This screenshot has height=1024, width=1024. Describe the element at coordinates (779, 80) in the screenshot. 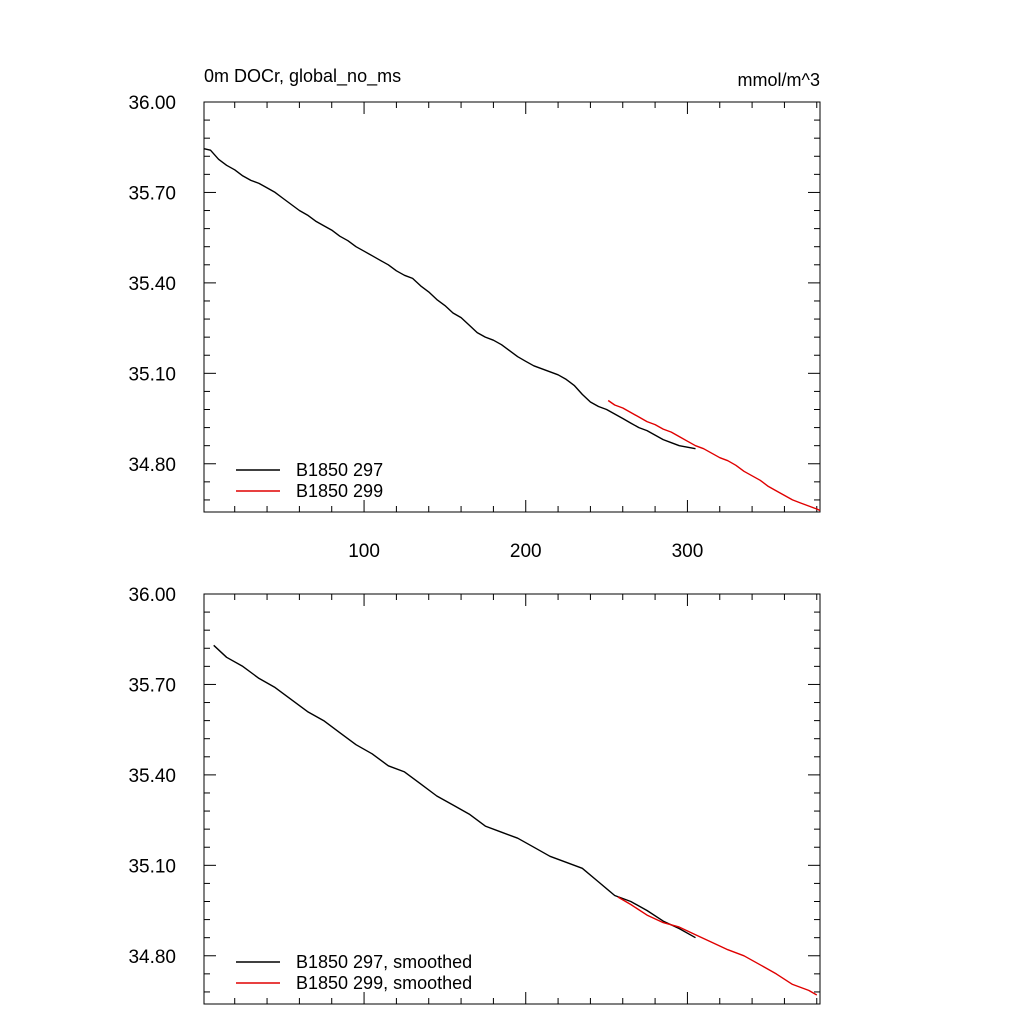

I see `top-panel-units: mmol/m^3` at that location.